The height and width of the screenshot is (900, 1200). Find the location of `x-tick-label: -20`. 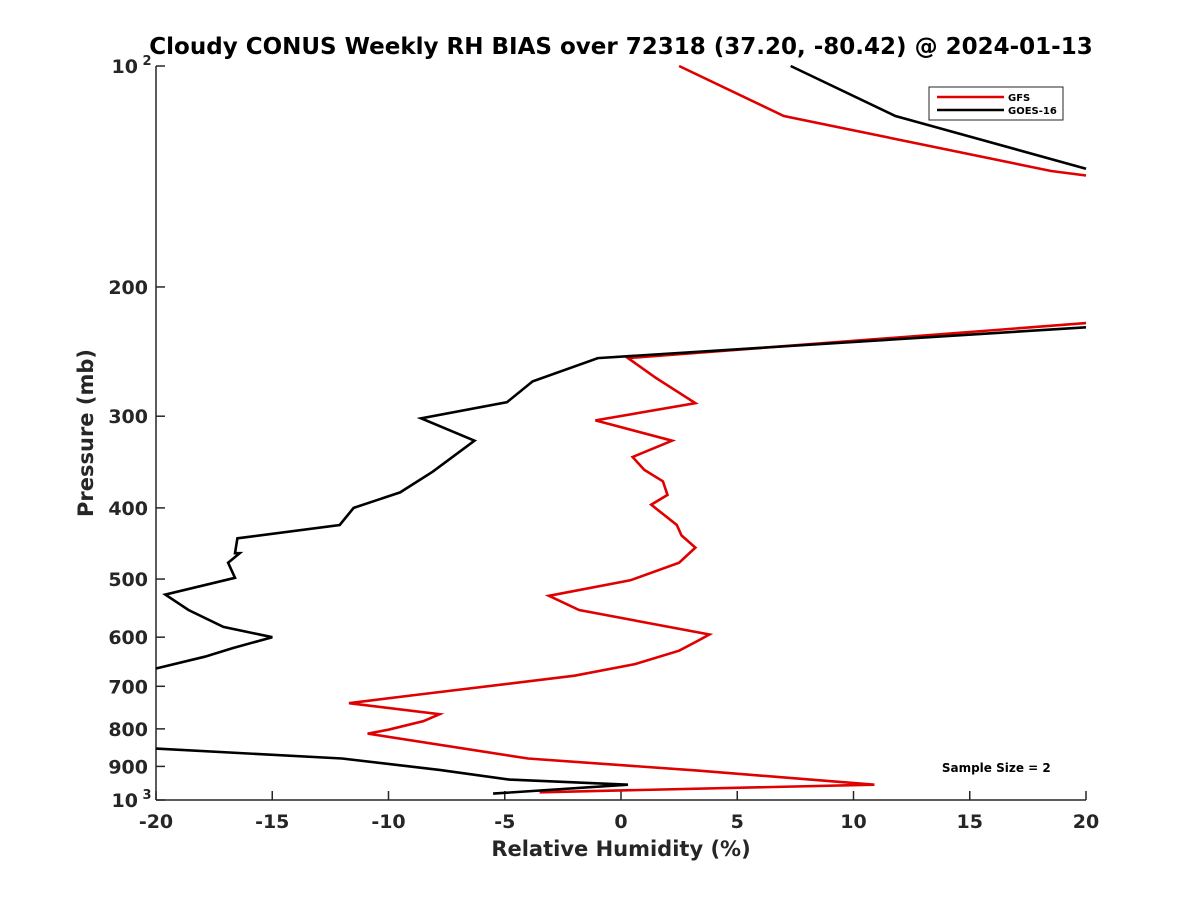

x-tick-label: -20 is located at coordinates (156, 822).